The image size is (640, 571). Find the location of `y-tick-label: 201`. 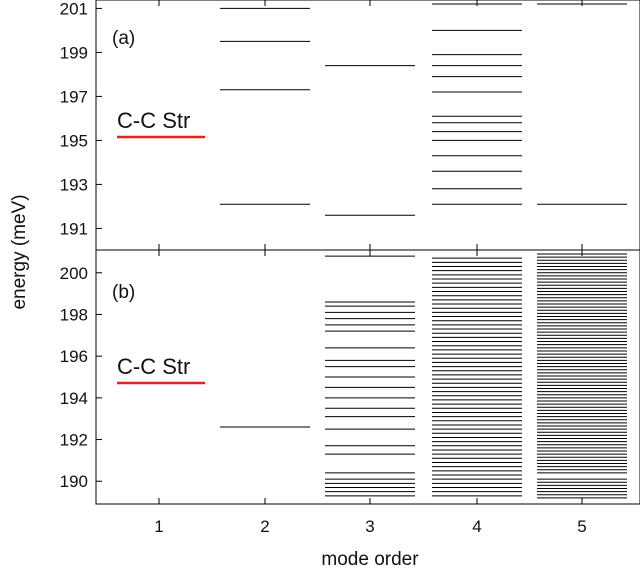

y-tick-label: 201 is located at coordinates (74, 9).